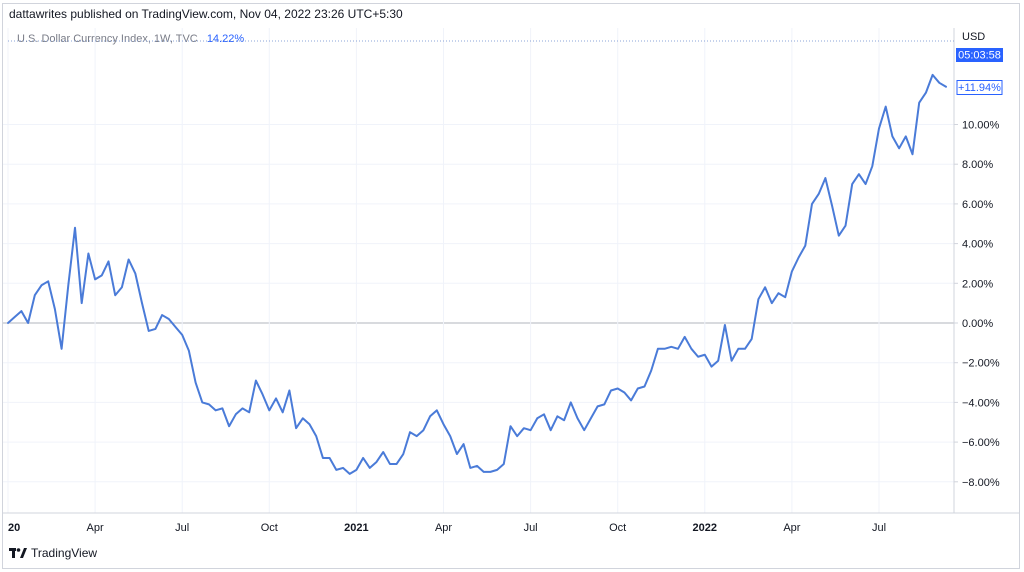  What do you see at coordinates (269, 528) in the screenshot?
I see `x-tick-label: Oct` at bounding box center [269, 528].